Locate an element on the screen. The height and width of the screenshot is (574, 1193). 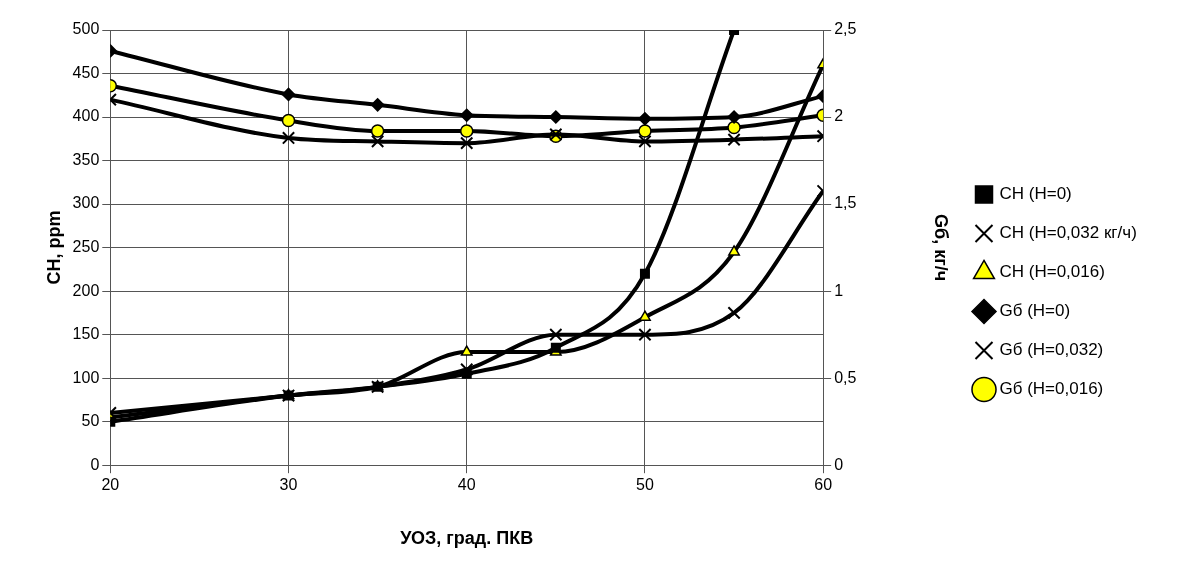
y-axis-title: CH, ppm is located at coordinates (53, 247).